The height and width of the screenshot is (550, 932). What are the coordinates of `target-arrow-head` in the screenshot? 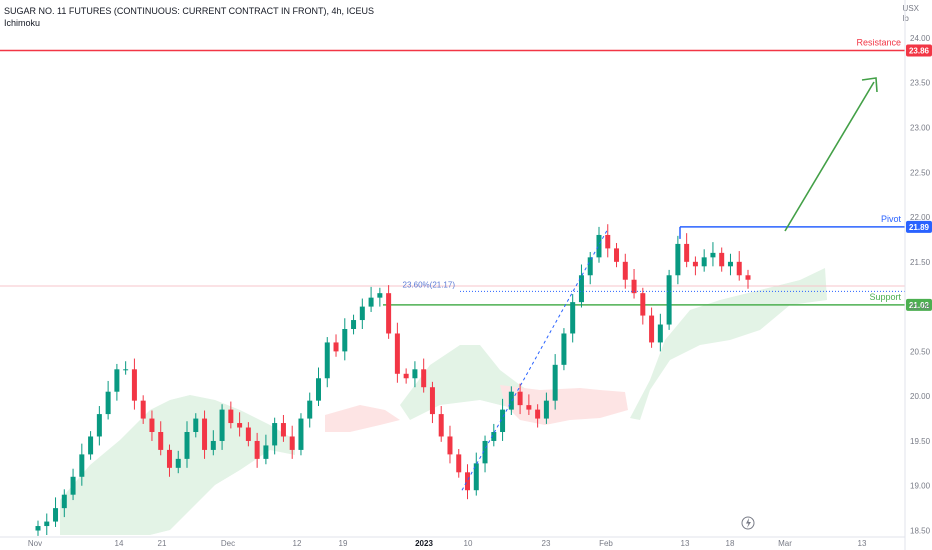 It's located at (869, 85).